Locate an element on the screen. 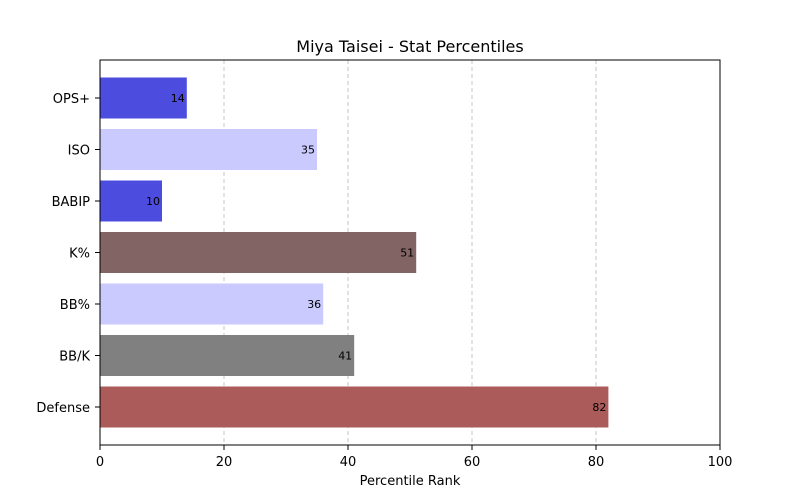 The image size is (800, 500). x-tick-label: 40 is located at coordinates (348, 462).